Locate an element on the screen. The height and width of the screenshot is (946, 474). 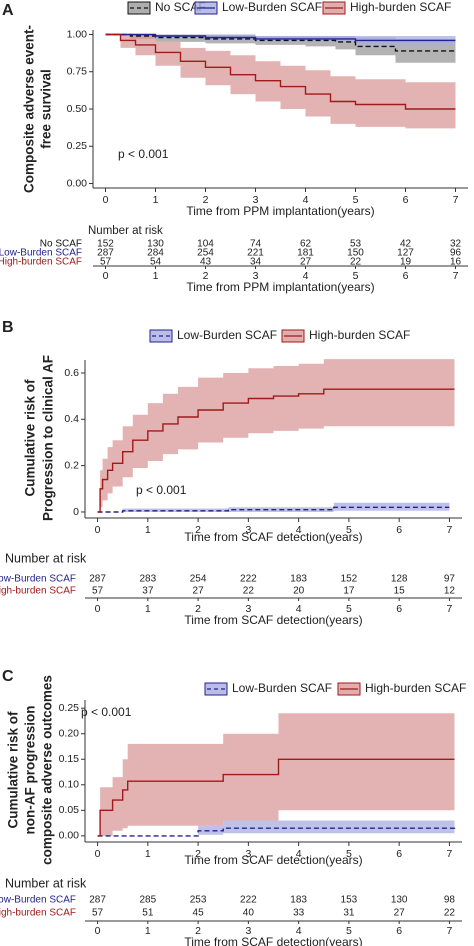
risk-count: 153 is located at coordinates (349, 900).